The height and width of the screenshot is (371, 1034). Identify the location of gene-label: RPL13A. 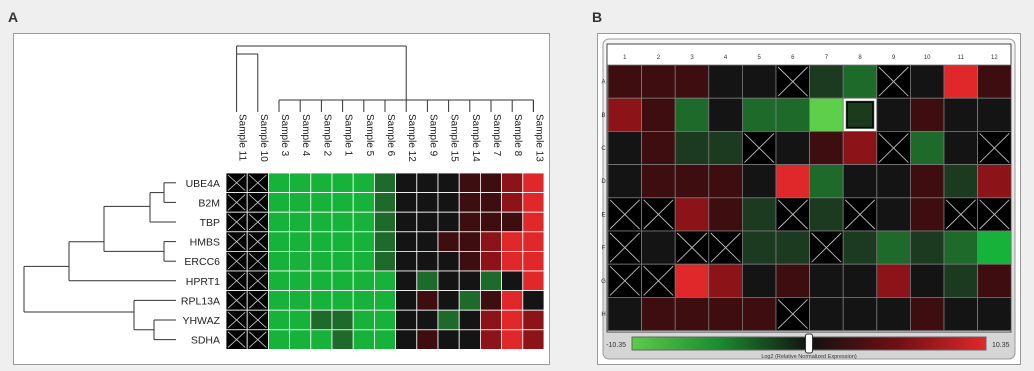
(200, 301).